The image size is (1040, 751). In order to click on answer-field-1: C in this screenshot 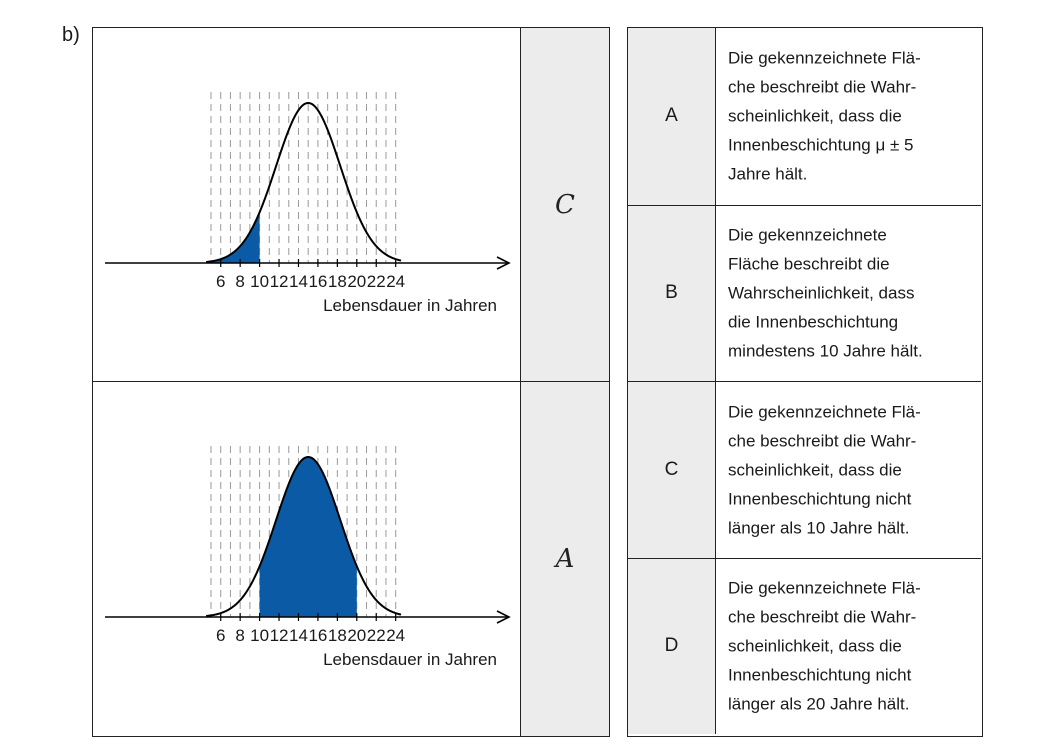, I will do `click(565, 205)`.